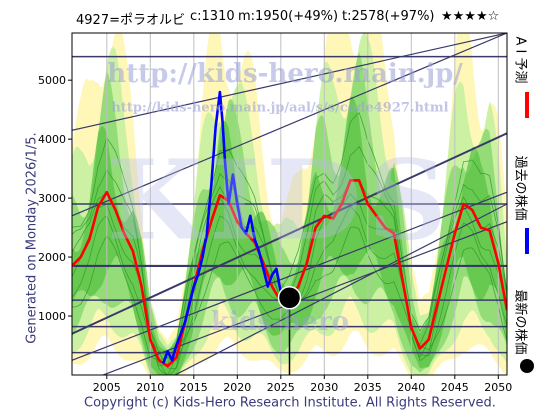  I want to click on y-tick-label: 5000, so click(52, 80).